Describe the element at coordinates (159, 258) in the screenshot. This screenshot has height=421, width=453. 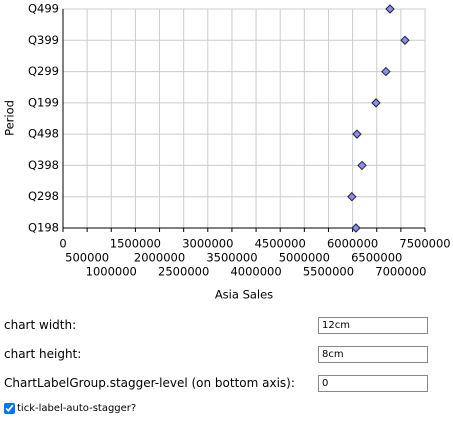
I see `x-tick-label: 2000000` at that location.